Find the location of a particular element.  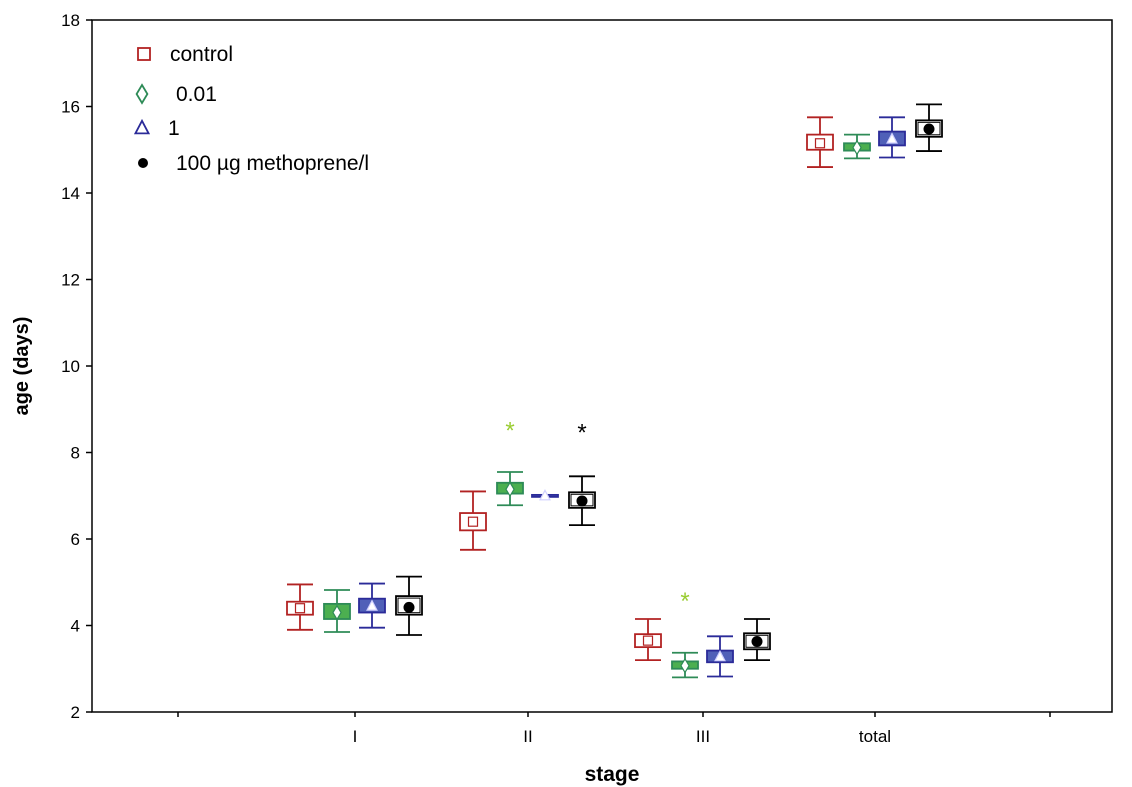

legend-item-1: control is located at coordinates (185, 54).